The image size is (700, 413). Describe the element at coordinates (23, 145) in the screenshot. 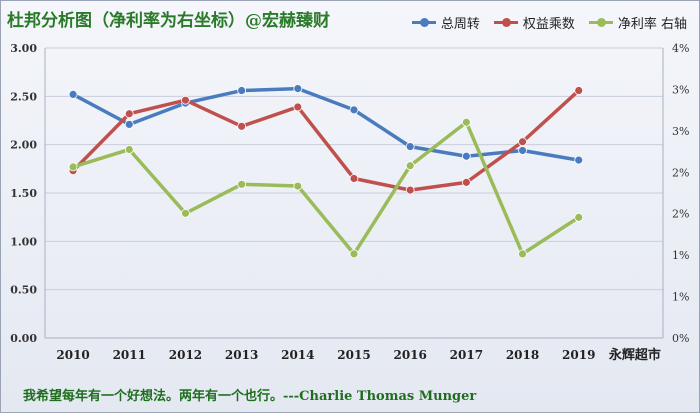

I see `left-tick-label: 2.00` at that location.